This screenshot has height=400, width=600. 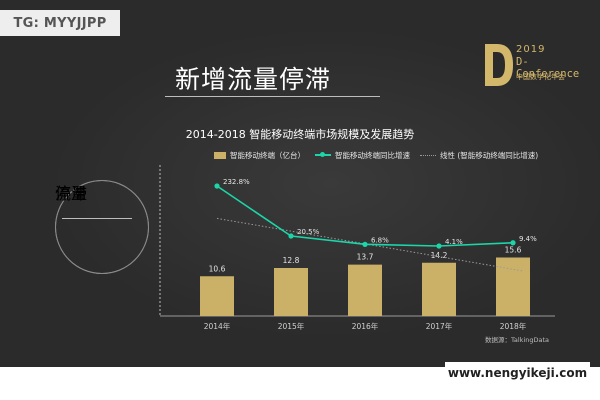 I want to click on d-conference-logo: 2019 D-Conference 中国数字化年会, so click(x=533, y=67).